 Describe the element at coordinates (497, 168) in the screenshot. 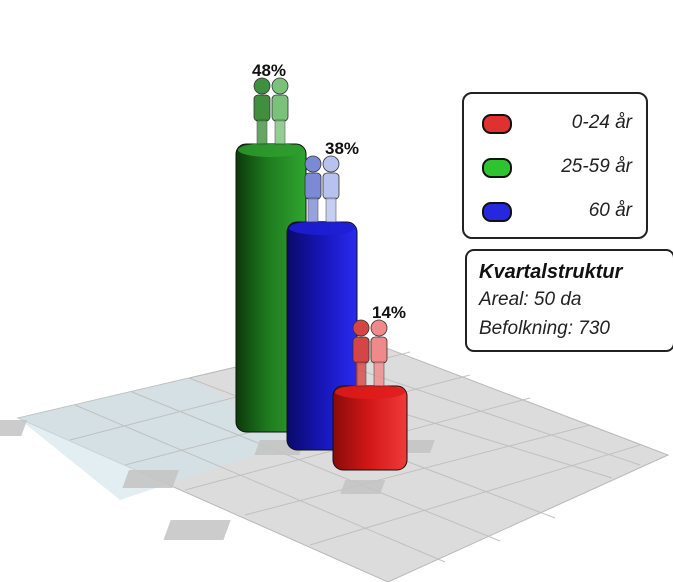

I see `legend-swatch-green` at that location.